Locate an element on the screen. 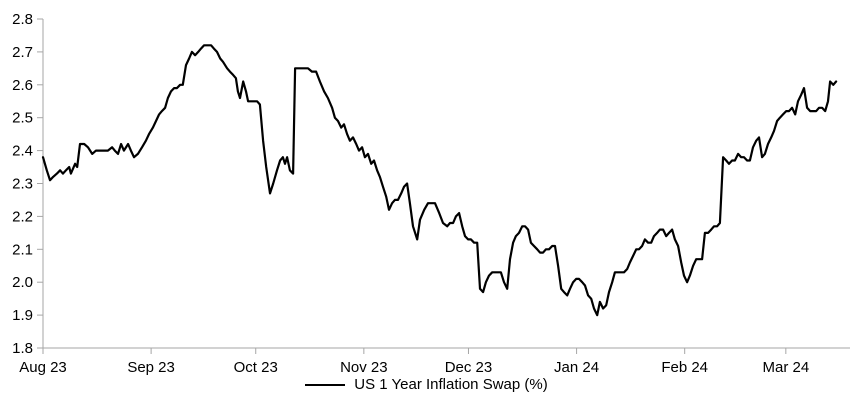  x-tick-label: Aug 23 is located at coordinates (43, 367).